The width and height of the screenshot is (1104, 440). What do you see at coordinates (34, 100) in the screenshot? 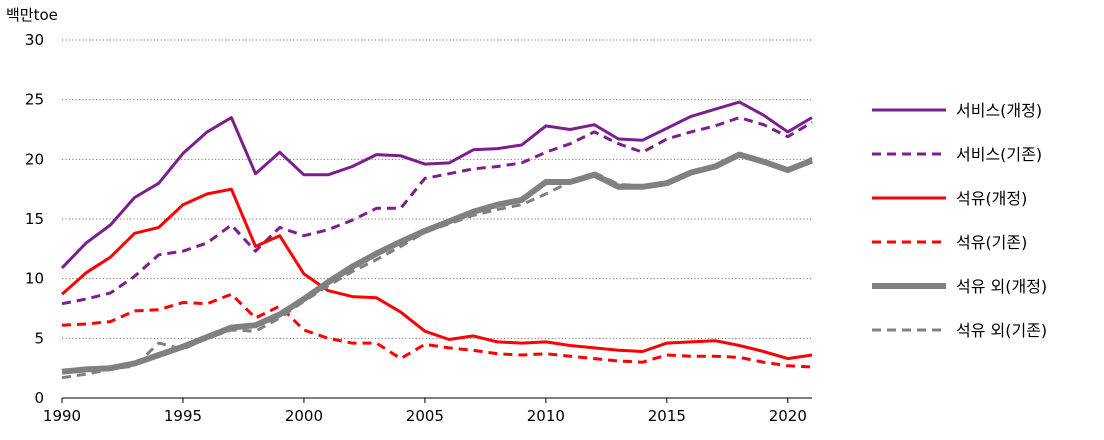
I see `y-tick-label: 25` at bounding box center [34, 100].